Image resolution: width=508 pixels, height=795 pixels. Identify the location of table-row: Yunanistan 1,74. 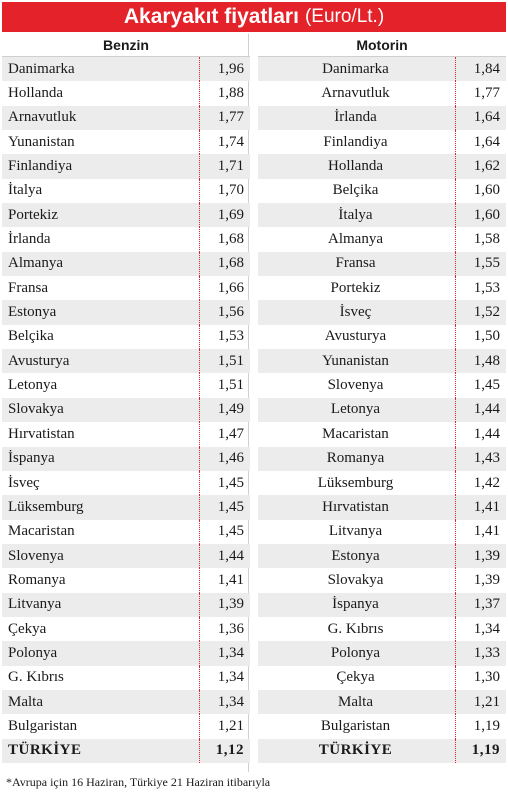
(126, 142).